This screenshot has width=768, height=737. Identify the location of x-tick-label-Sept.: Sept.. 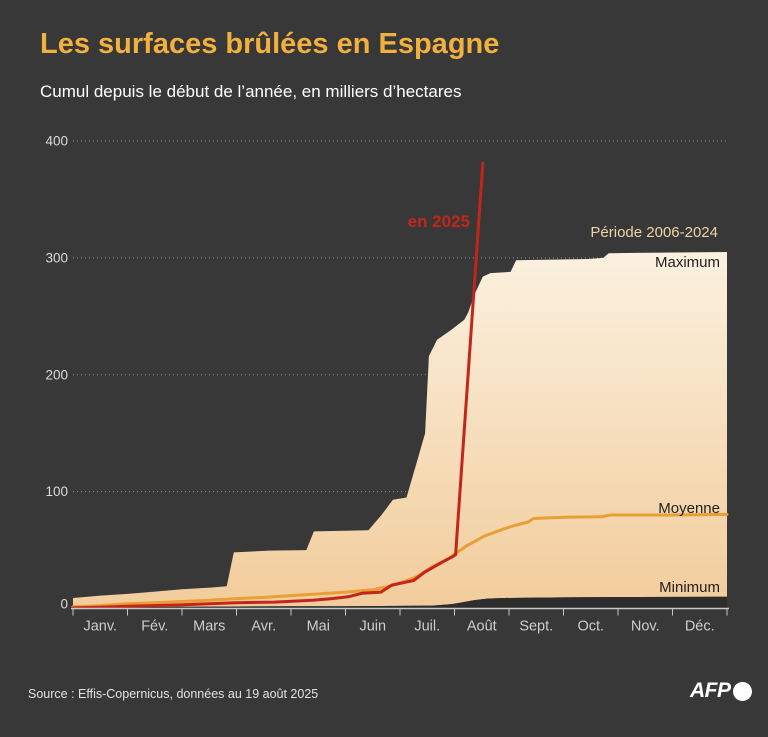
(536, 627).